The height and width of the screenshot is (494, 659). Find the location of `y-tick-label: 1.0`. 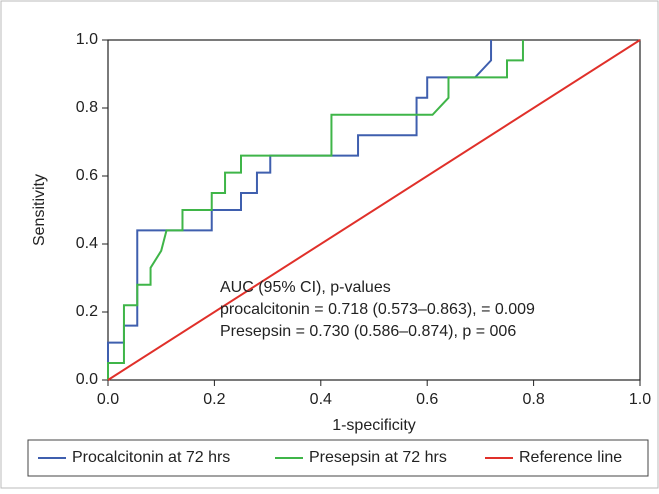

y-tick-label: 1.0 is located at coordinates (87, 39).